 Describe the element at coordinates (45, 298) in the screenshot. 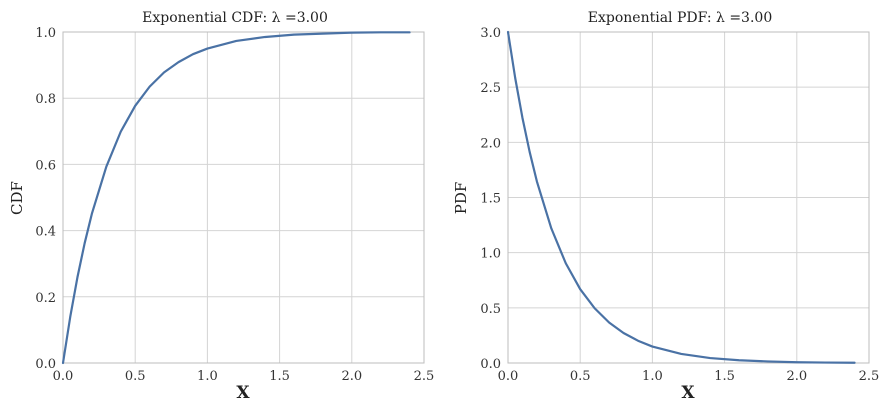

I see `cdf-y-tick-label: 0.2` at that location.